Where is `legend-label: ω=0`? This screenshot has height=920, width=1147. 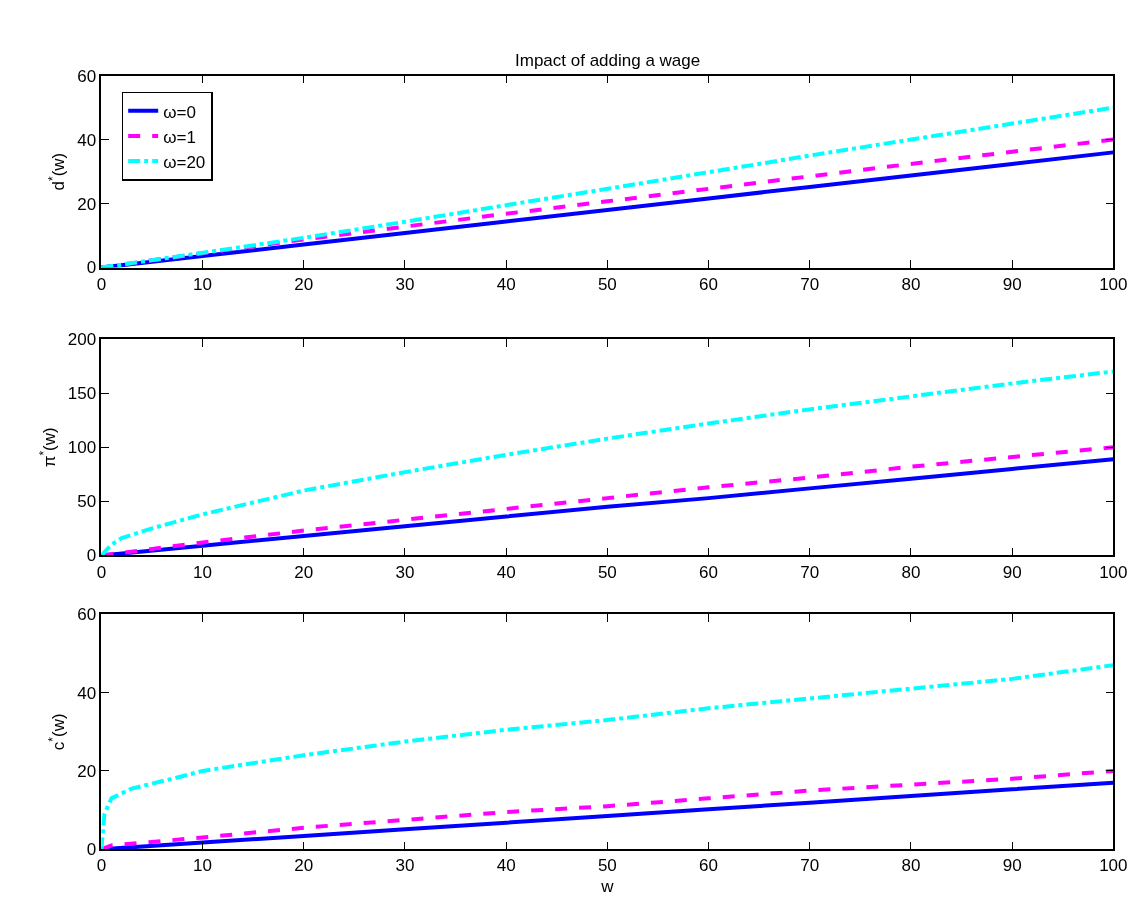
legend-label: ω=0 is located at coordinates (179, 112).